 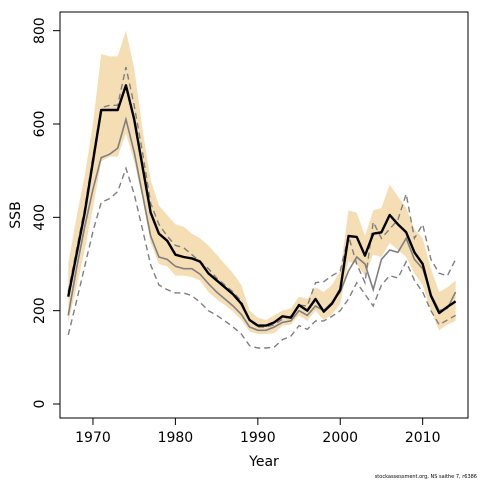 What do you see at coordinates (93, 438) in the screenshot?
I see `x-tick-label: 1970` at bounding box center [93, 438].